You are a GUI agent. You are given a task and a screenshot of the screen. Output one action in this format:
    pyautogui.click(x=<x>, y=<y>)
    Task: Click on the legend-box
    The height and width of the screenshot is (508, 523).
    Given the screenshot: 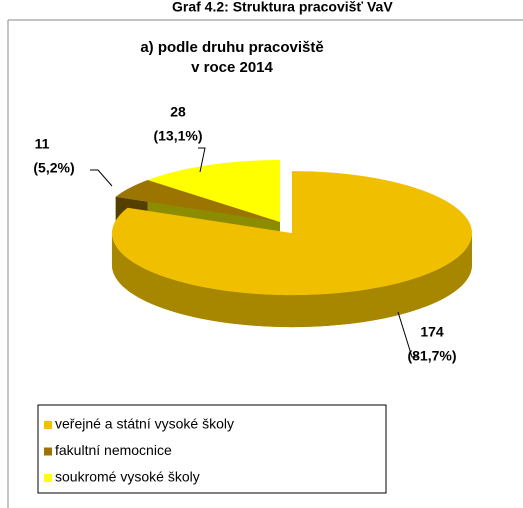 What is the action you would take?
    pyautogui.click(x=212, y=449)
    